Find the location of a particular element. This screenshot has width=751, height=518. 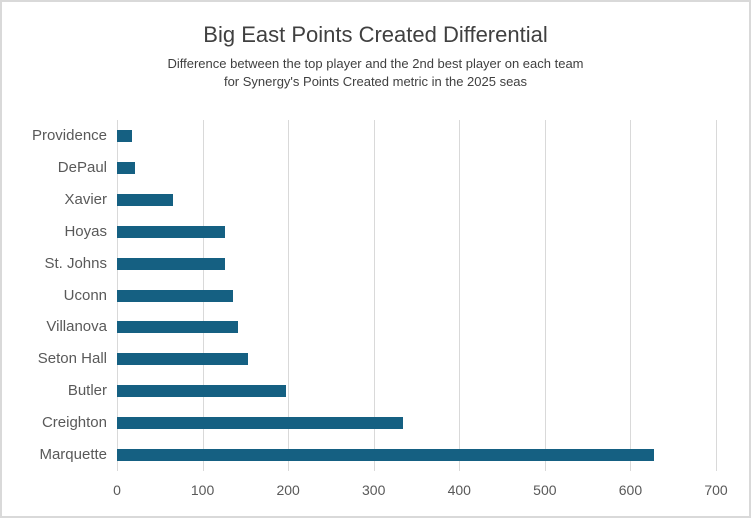

x-tick-label: 0 is located at coordinates (117, 490).